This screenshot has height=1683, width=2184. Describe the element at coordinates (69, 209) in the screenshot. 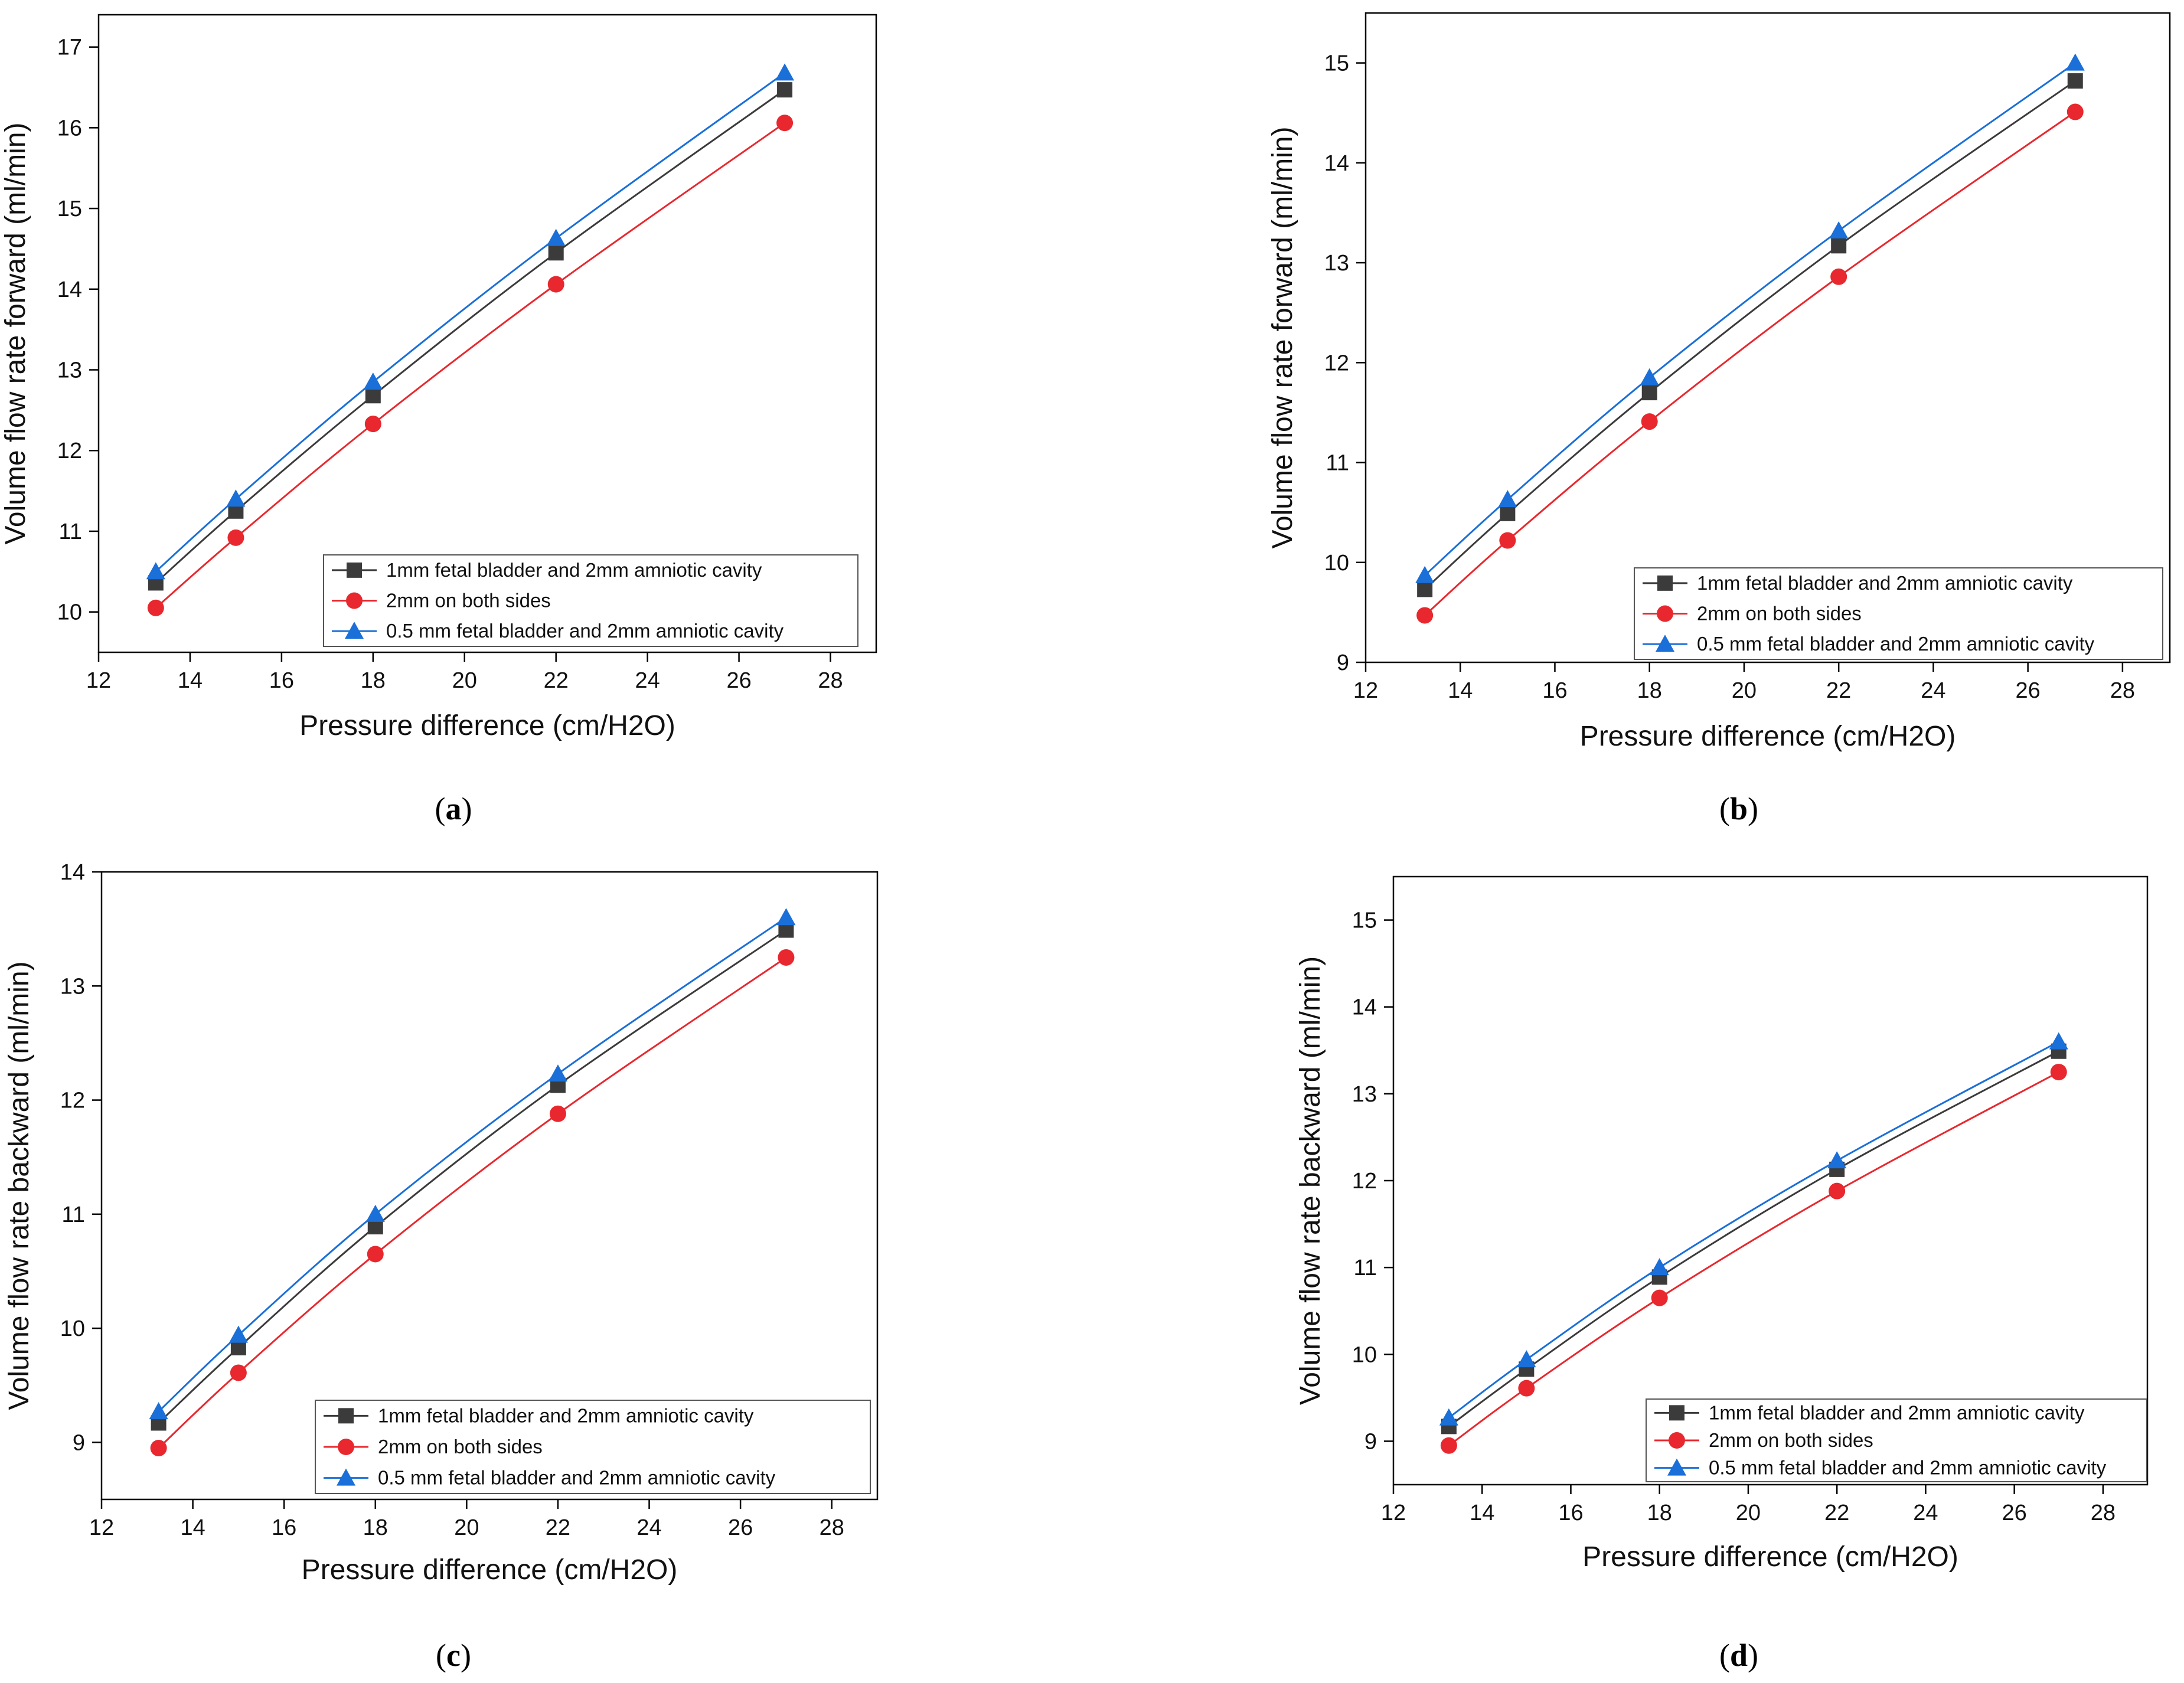

I see `y-tick-label: 15` at that location.